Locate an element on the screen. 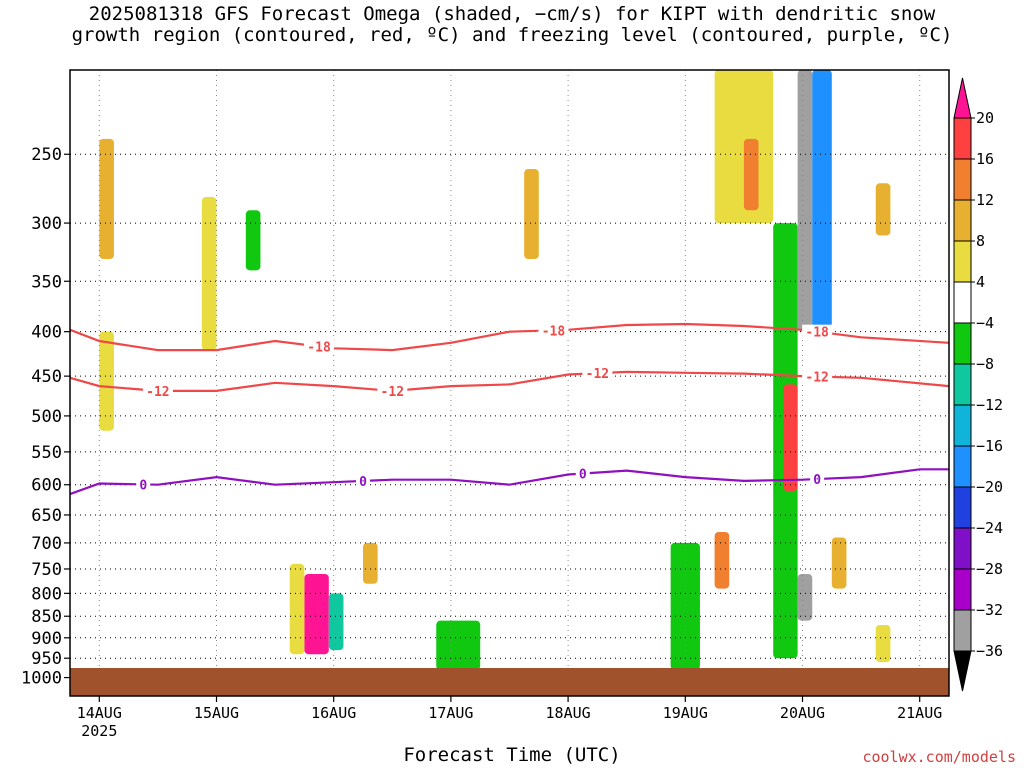 The image size is (1024, 768). y-tick-label: 400 is located at coordinates (46, 333).